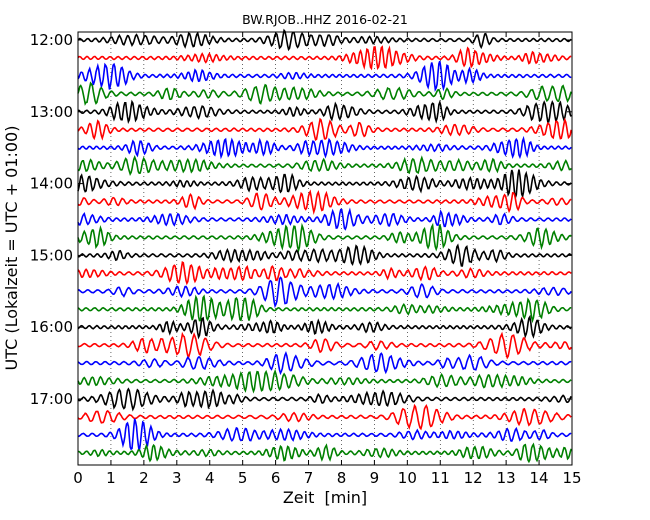 The image size is (650, 520). What do you see at coordinates (51, 255) in the screenshot?
I see `y-tick-label: 15:00` at bounding box center [51, 255].